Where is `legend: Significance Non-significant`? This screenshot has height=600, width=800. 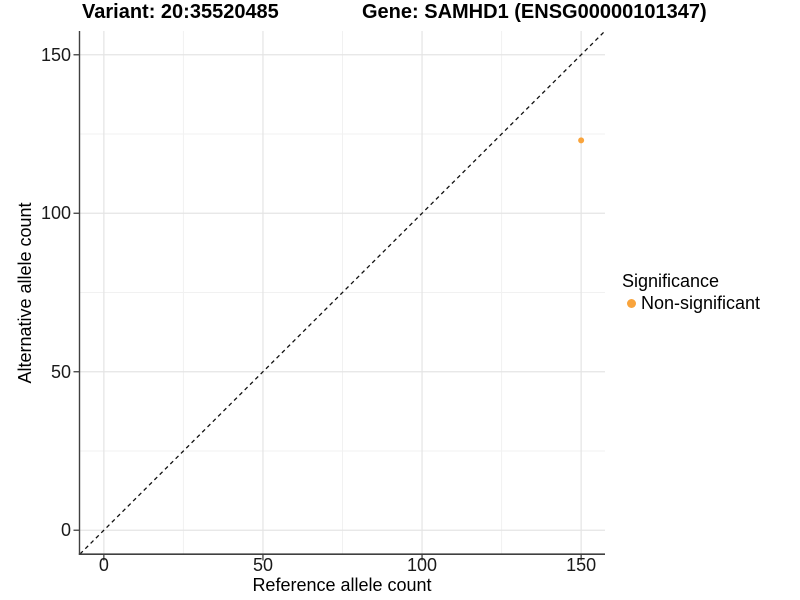 legend: Significance Non-significant is located at coordinates (691, 292).